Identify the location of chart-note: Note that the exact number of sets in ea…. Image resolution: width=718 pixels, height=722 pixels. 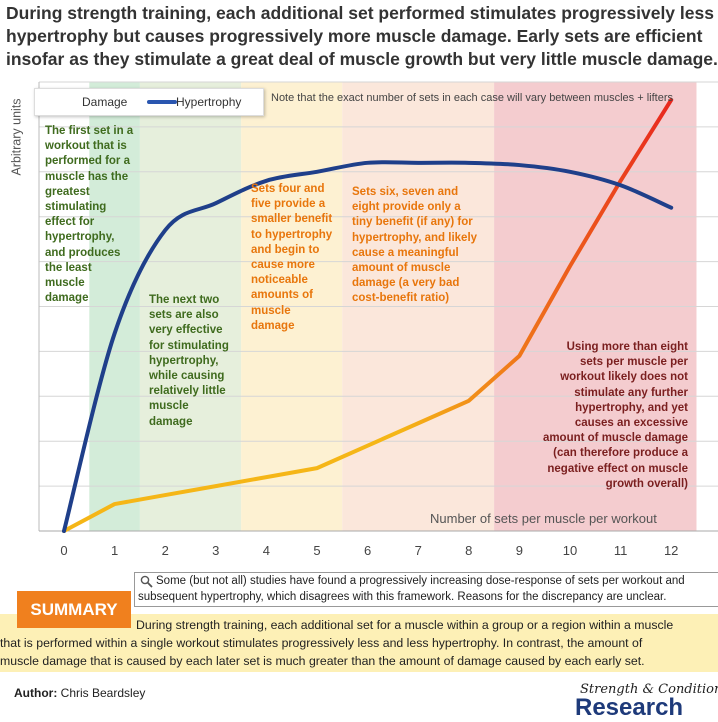
(472, 98).